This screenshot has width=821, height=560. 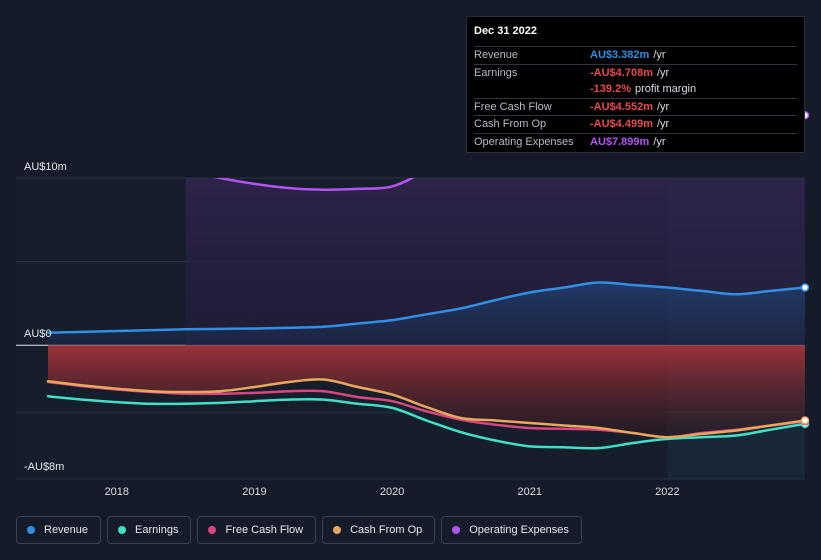 I want to click on revenue-dot-icon, so click(x=31, y=530).